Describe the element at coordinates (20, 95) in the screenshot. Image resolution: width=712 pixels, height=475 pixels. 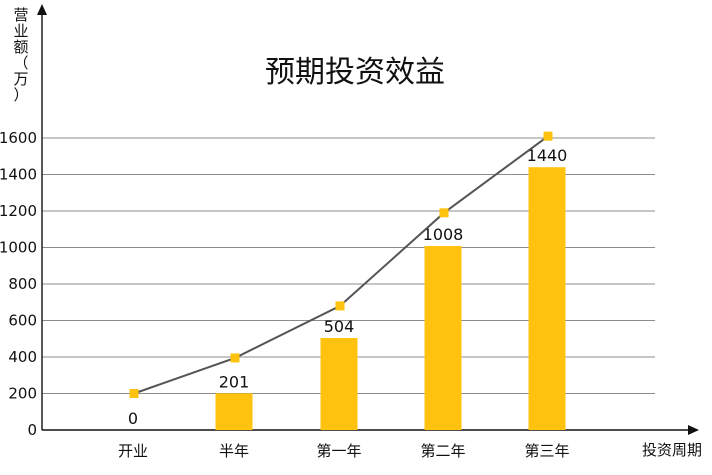
I see `y-axis-label-char: ）` at that location.